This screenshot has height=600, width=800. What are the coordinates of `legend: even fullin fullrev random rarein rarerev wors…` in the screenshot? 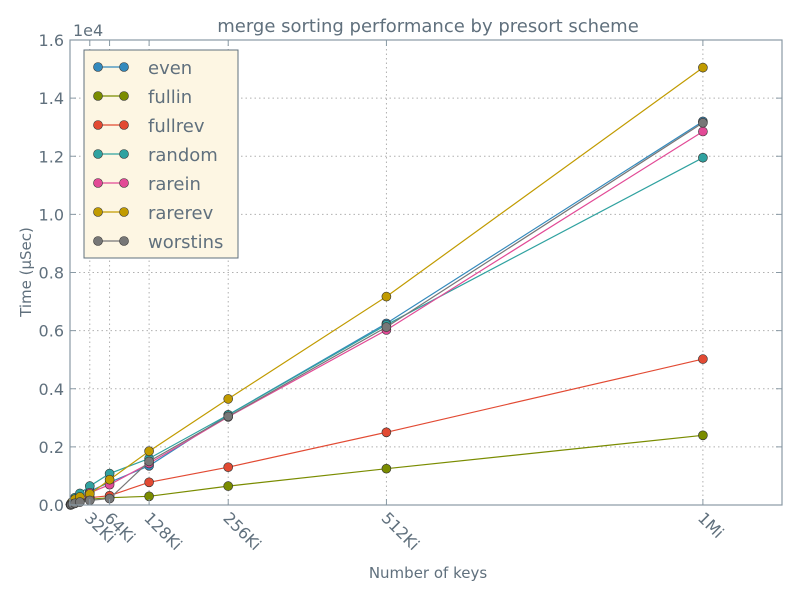 It's located at (161, 154).